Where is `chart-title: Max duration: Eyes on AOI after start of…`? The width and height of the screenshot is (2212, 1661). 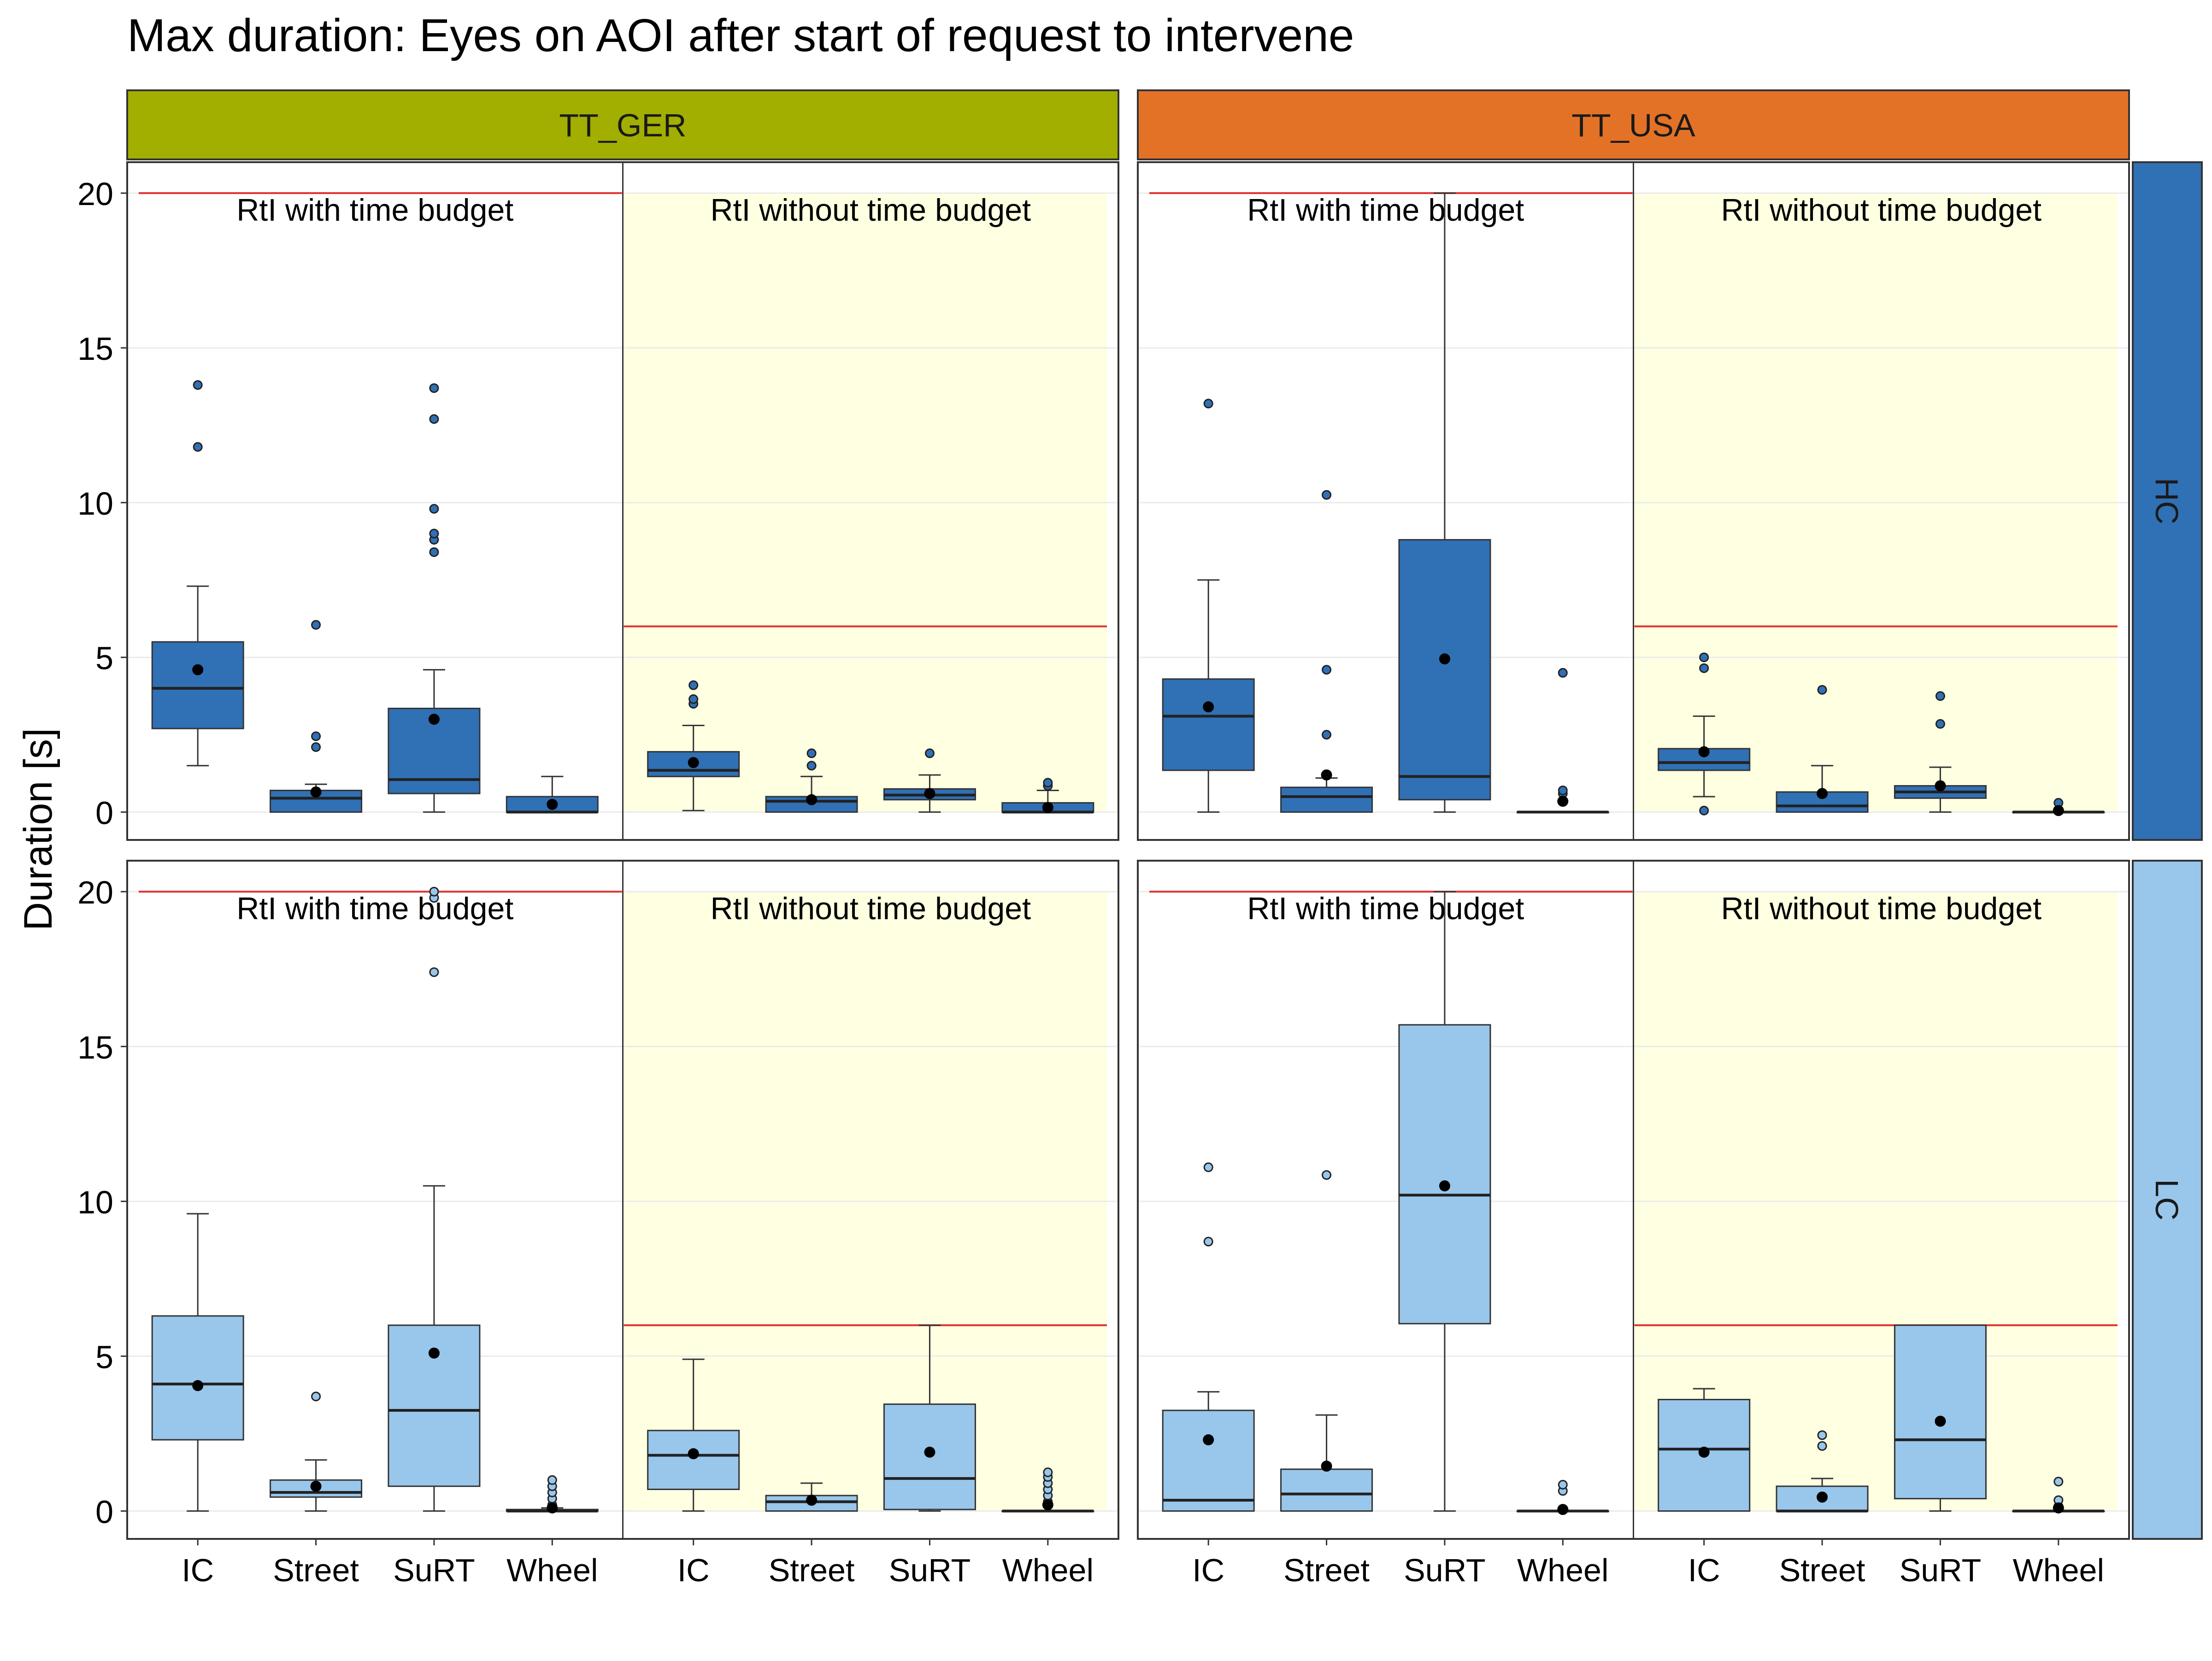 chart-title: Max duration: Eyes on AOI after start of… is located at coordinates (740, 35).